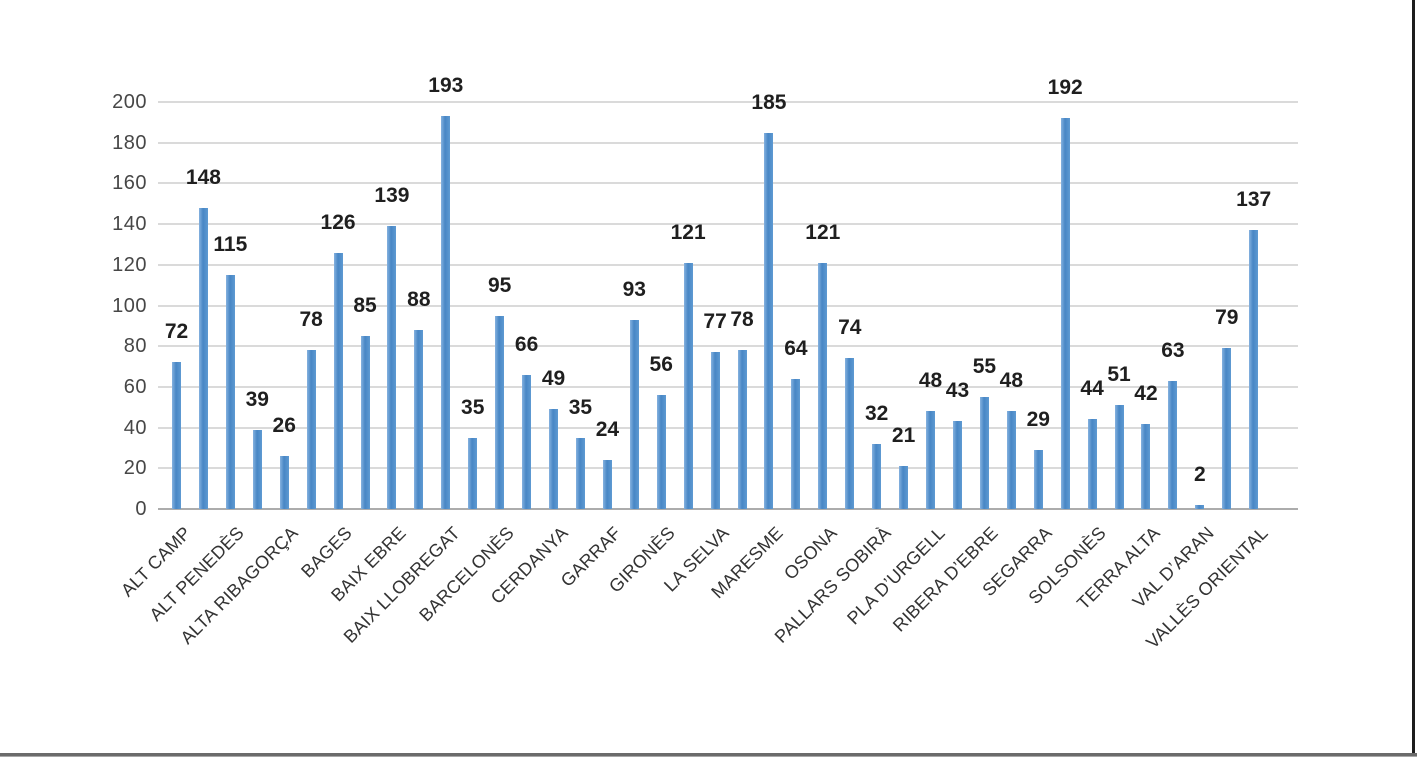 Image resolution: width=1417 pixels, height=762 pixels. I want to click on bar-value-label: 55, so click(984, 366).